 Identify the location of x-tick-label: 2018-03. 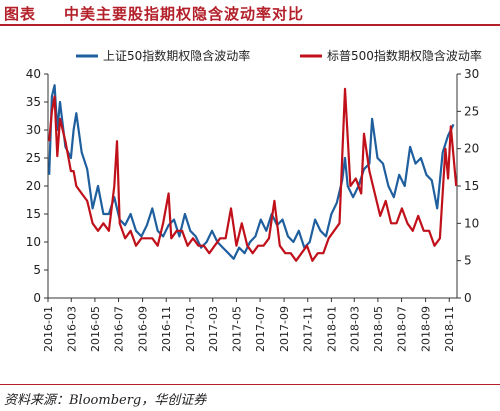
(354, 329).